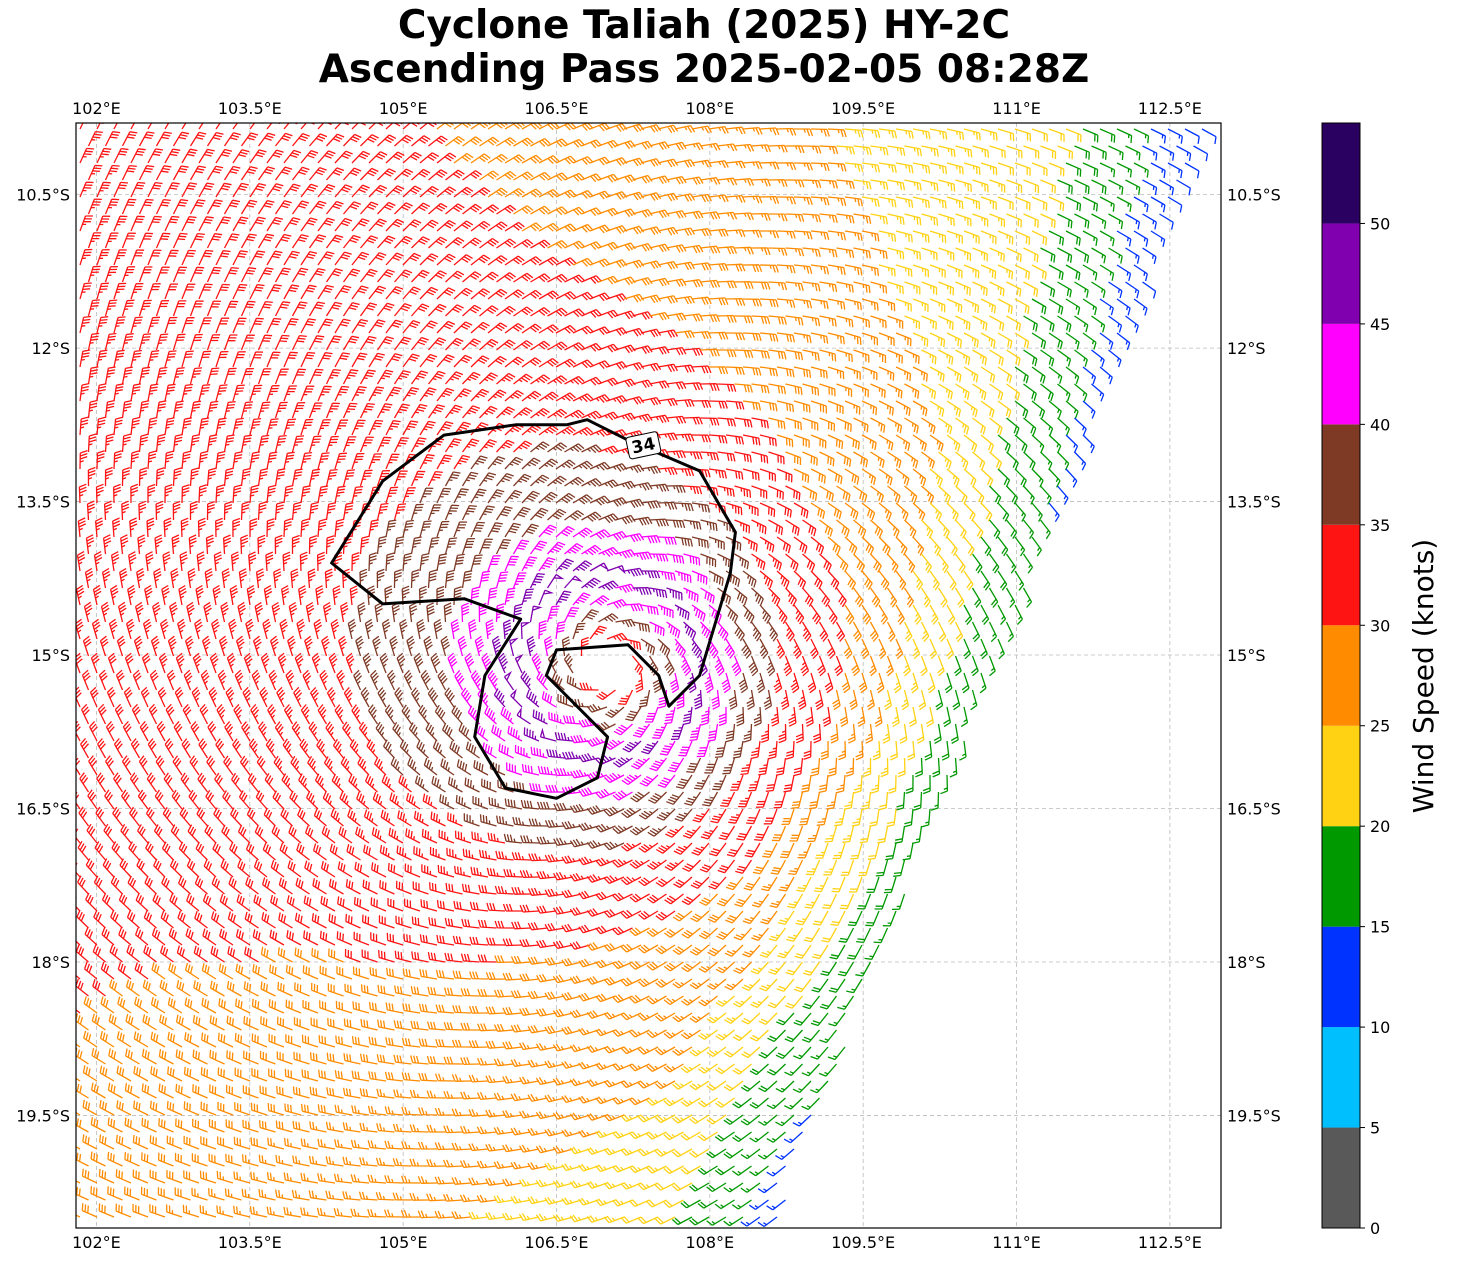 The height and width of the screenshot is (1264, 1460). I want to click on lon-label-top: 103.5°E, so click(250, 108).